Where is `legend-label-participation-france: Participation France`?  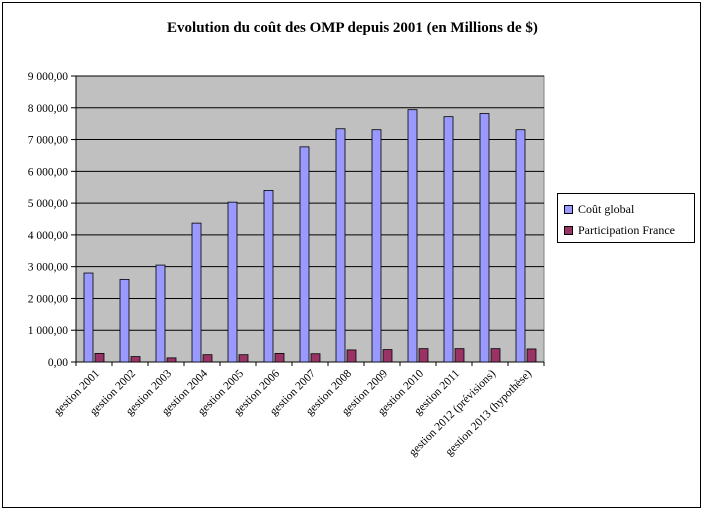
legend-label-participation-france: Participation France is located at coordinates (626, 229).